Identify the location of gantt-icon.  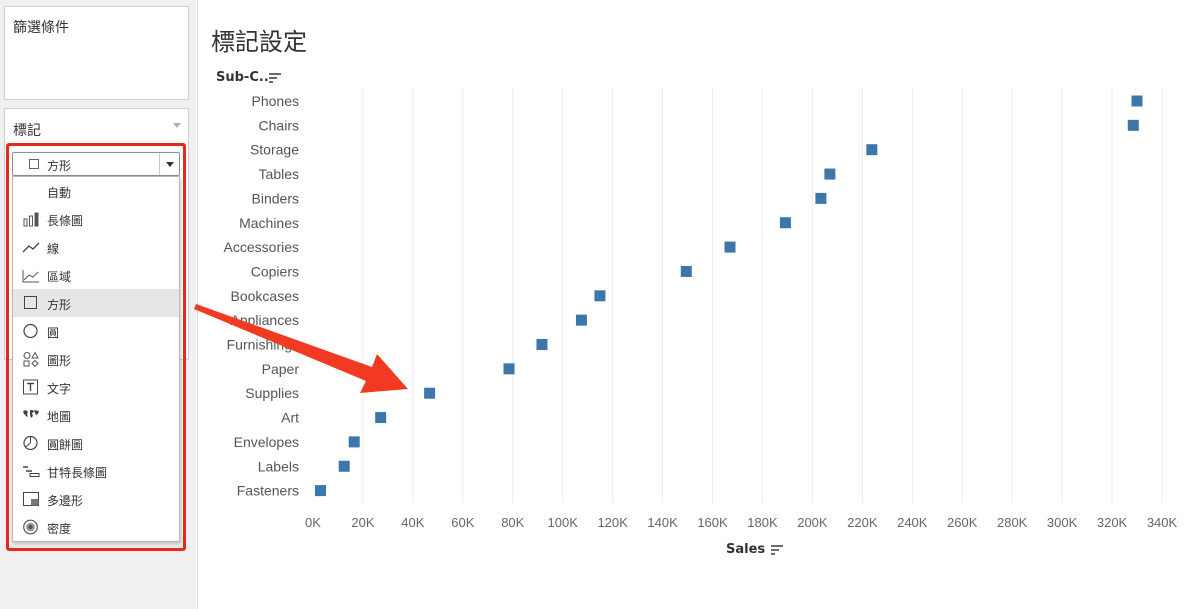
(31, 471).